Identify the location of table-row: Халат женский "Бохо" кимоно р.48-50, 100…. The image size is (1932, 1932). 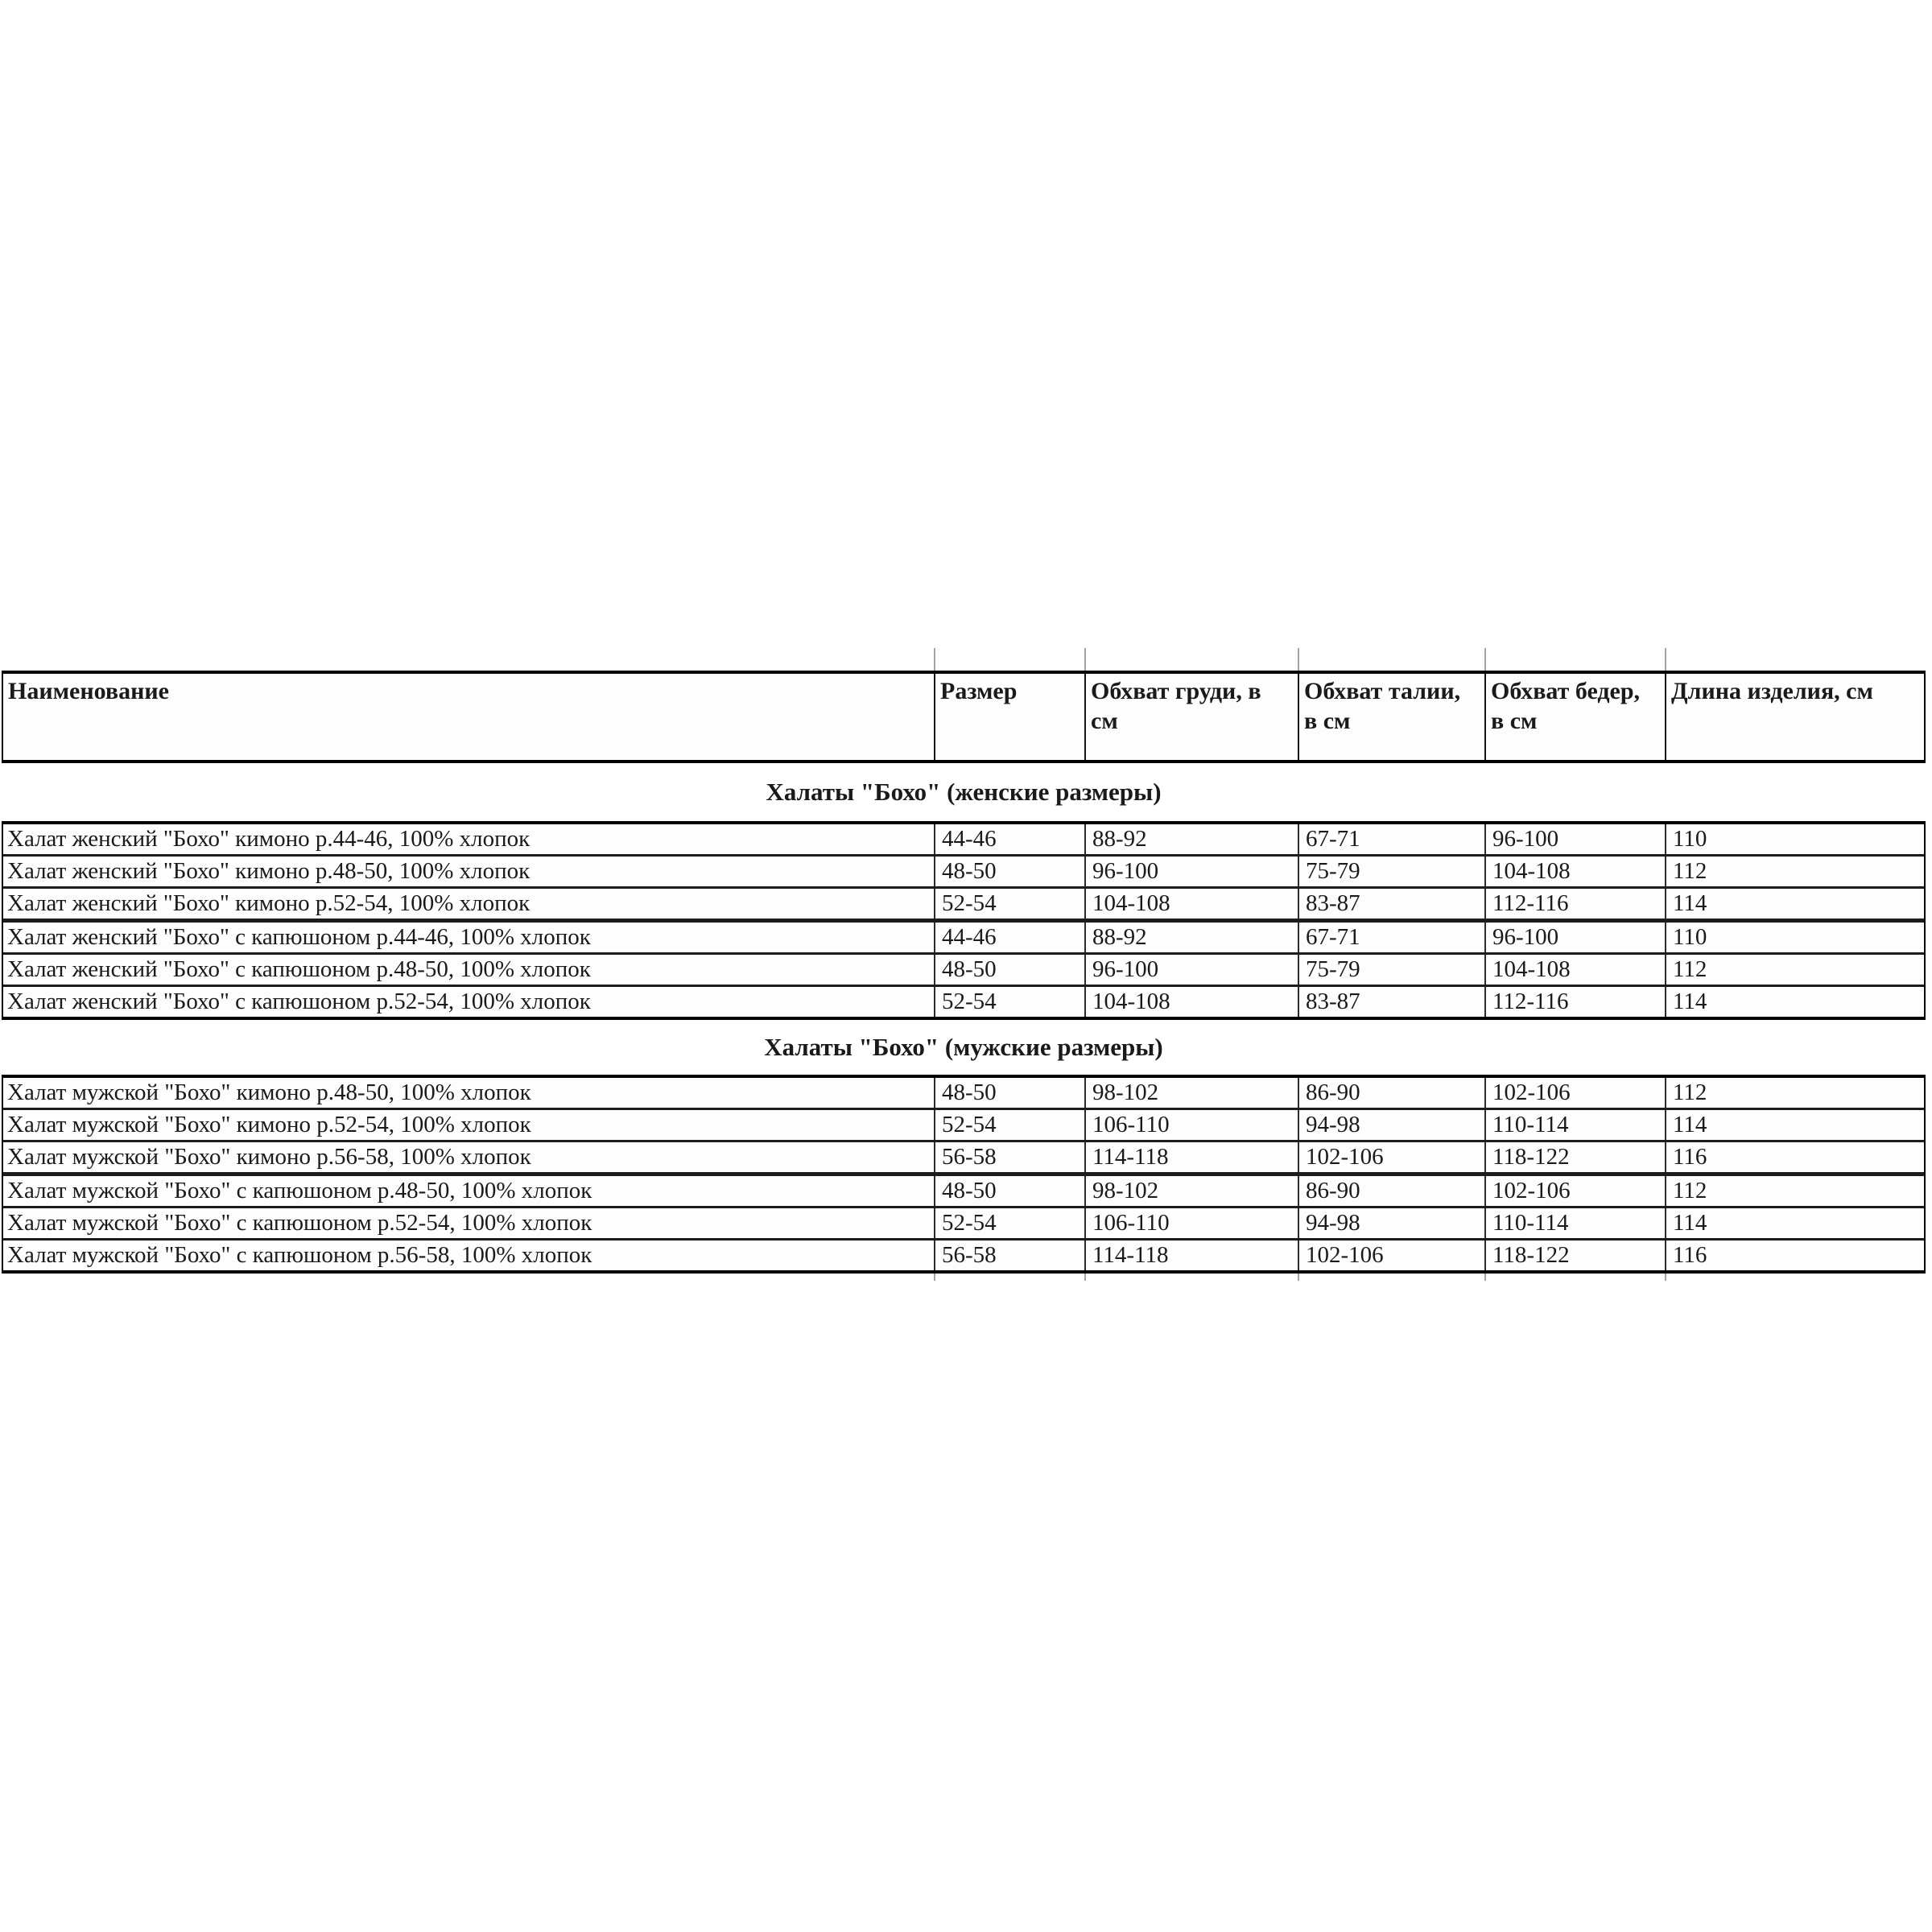
(964, 873).